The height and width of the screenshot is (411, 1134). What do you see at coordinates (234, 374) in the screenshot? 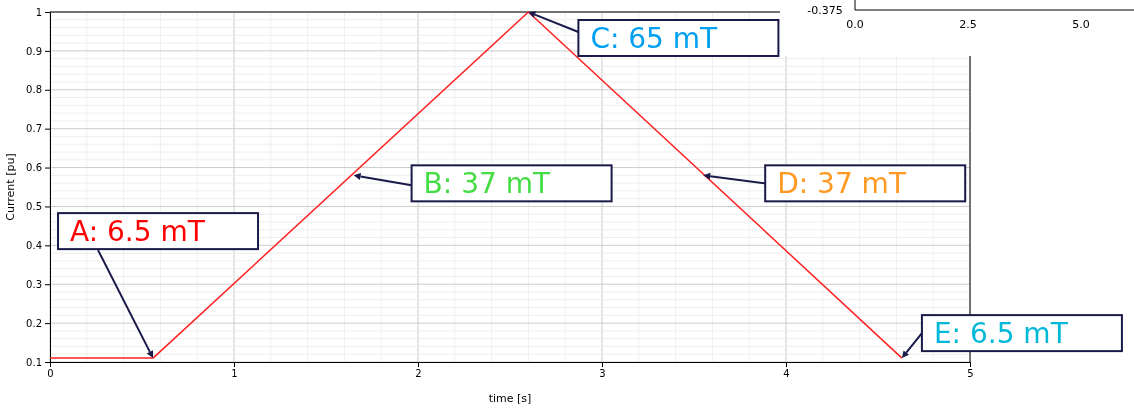
I see `x-tick-label: 1` at bounding box center [234, 374].